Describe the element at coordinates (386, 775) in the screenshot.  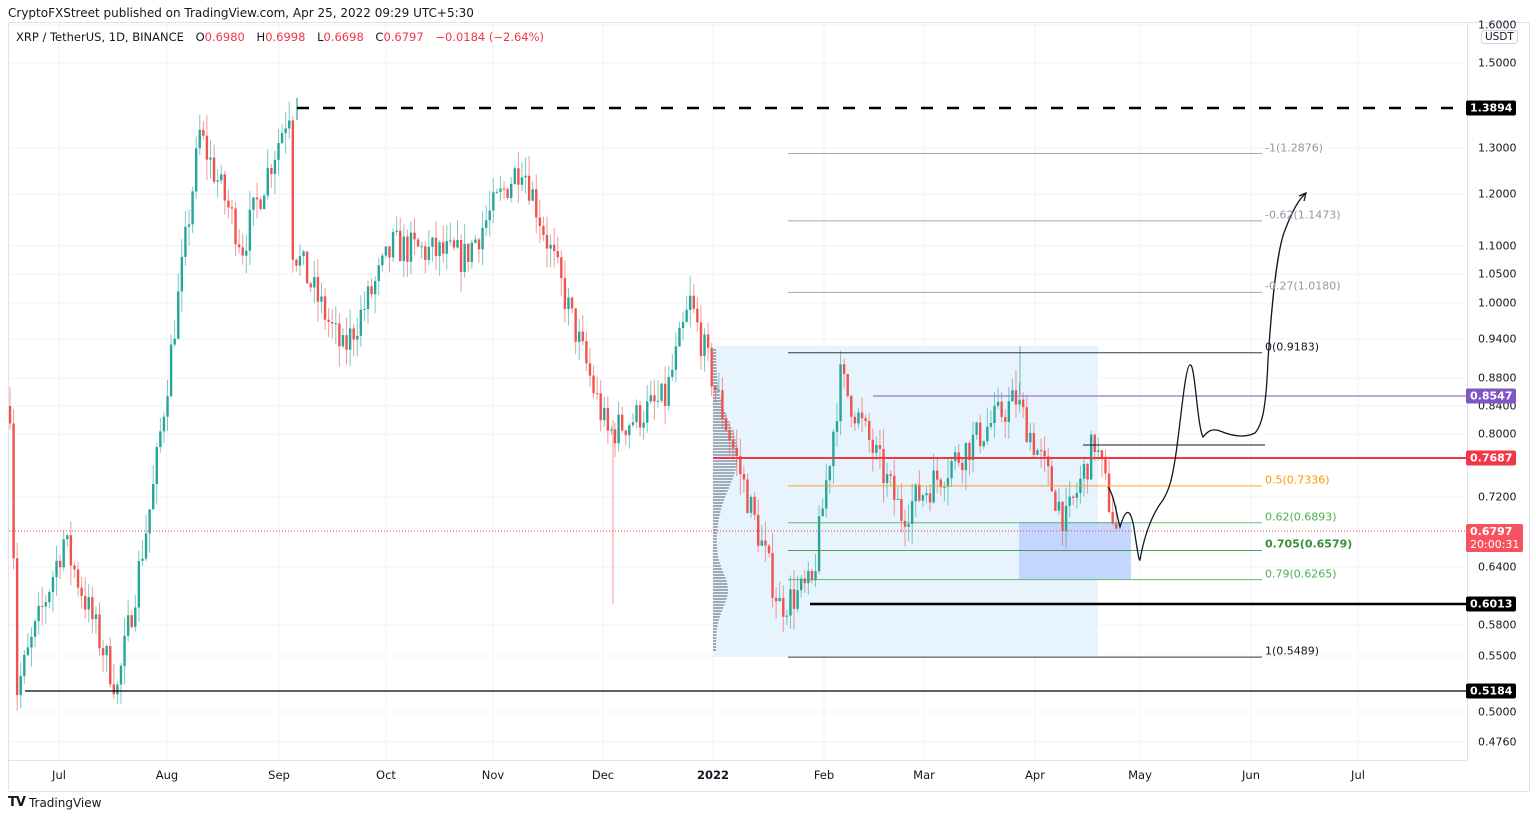
I see `time-tick: Oct` at that location.